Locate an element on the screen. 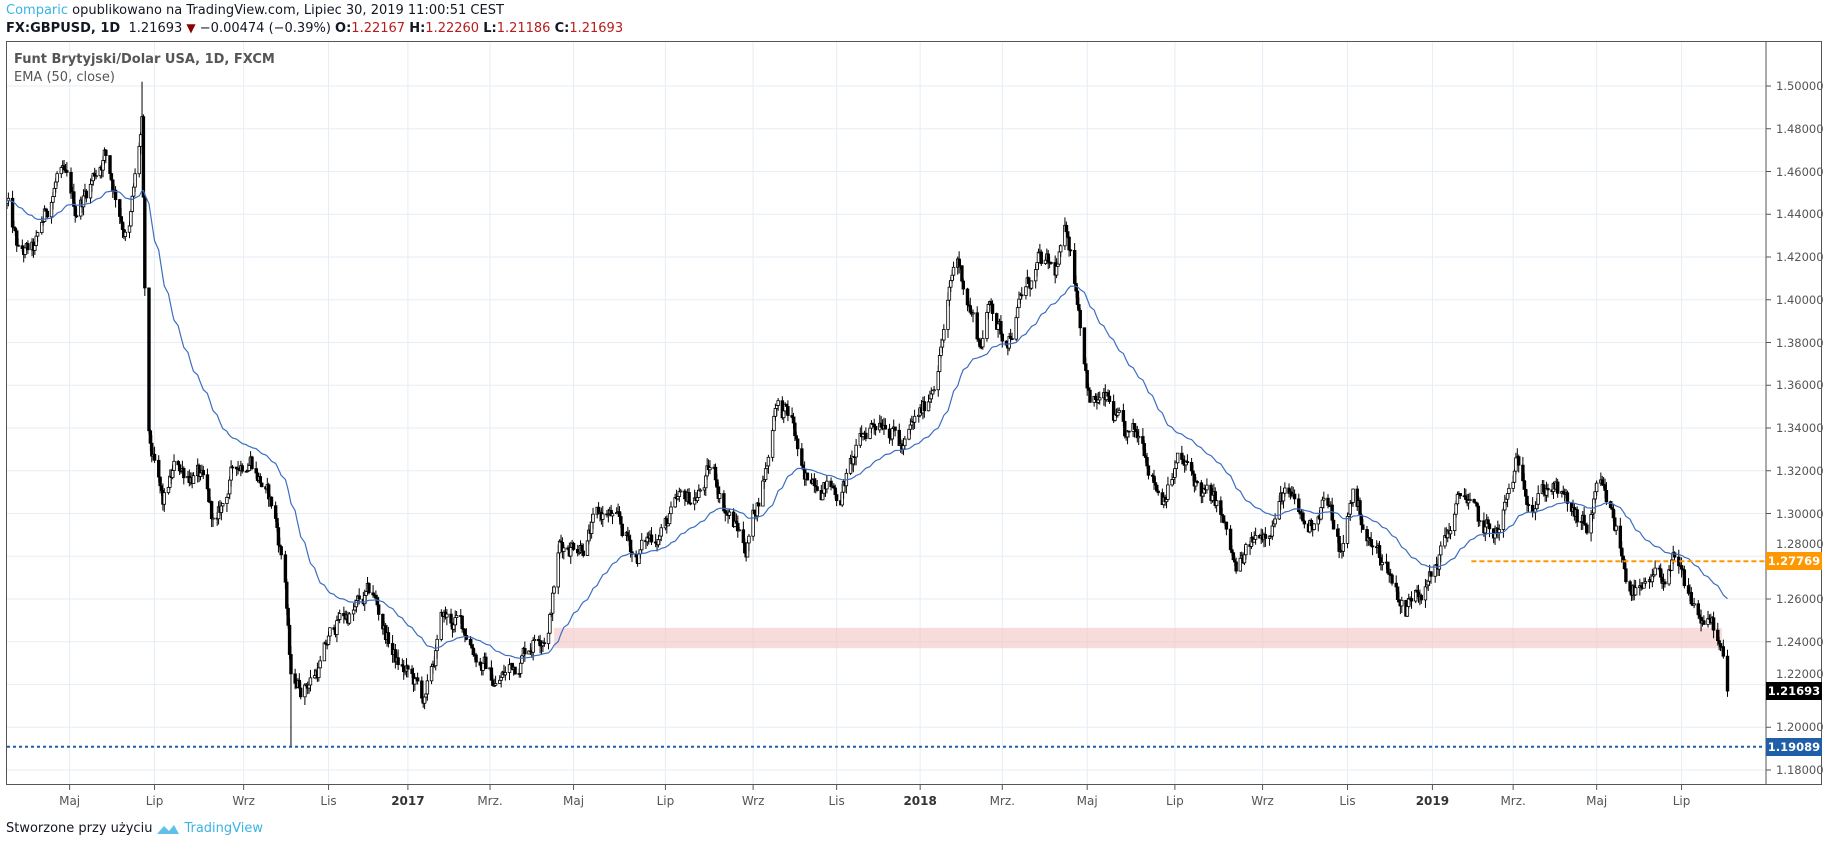 This screenshot has width=1828, height=849. resistance-price-tag: 1.27769 is located at coordinates (1794, 561).